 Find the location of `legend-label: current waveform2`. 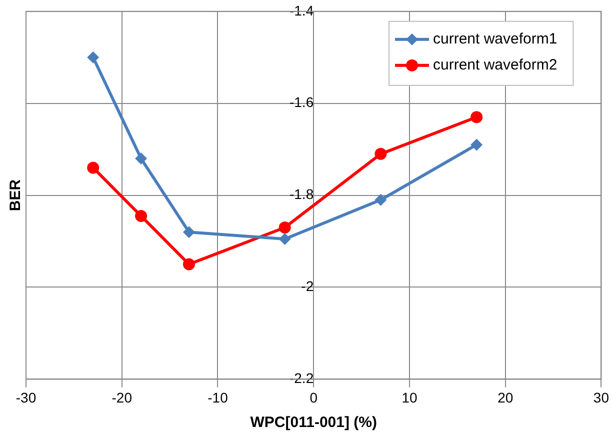

legend-label: current waveform2 is located at coordinates (495, 65).